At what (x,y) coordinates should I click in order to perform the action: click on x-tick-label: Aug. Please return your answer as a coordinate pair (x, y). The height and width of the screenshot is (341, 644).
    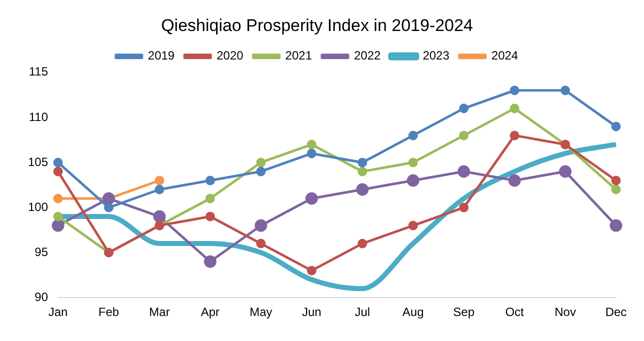
    Looking at the image, I should click on (413, 312).